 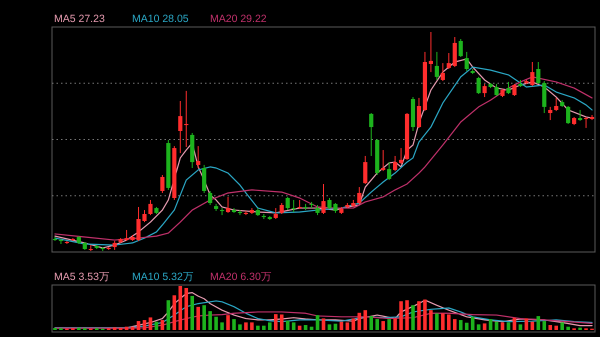 I want to click on legend: MA10 28.05, so click(x=160, y=19).